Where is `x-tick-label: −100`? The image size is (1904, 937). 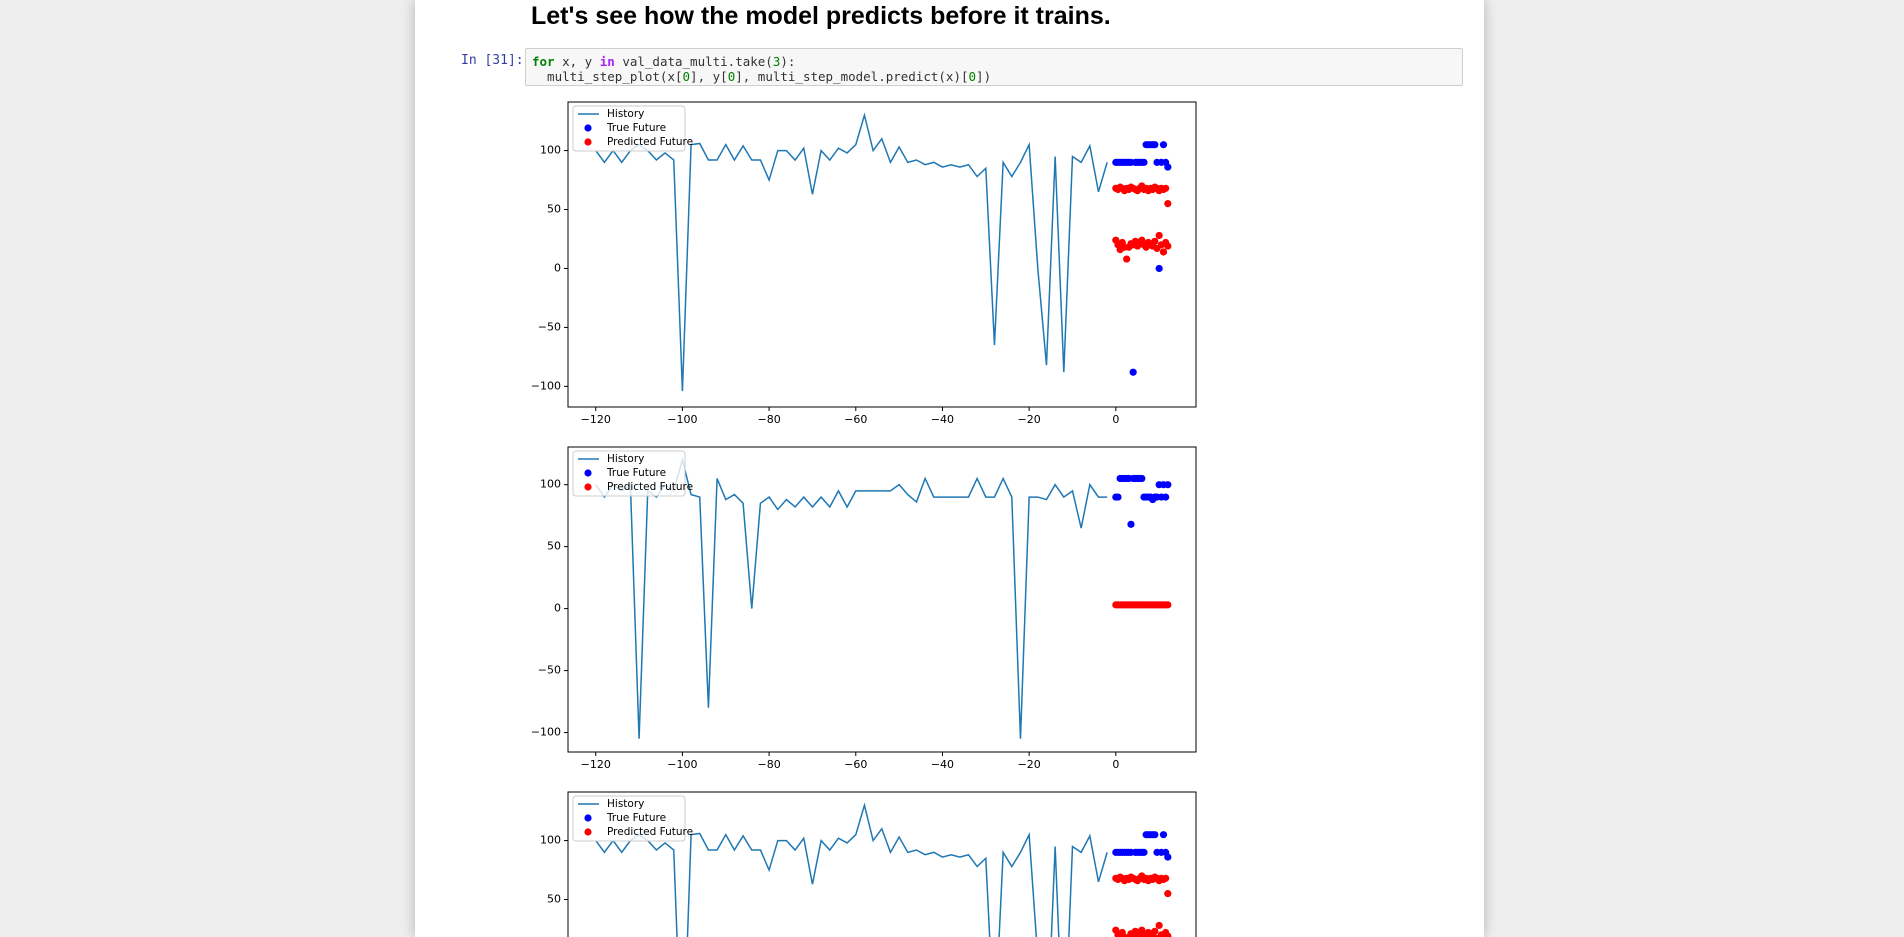
x-tick-label: −100 is located at coordinates (682, 764).